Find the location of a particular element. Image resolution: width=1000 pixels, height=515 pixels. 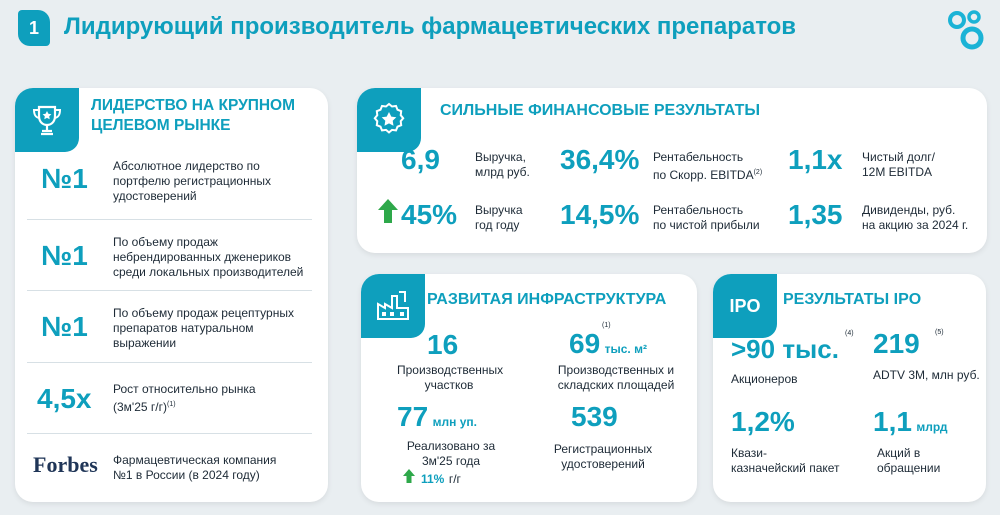

sites-label-line1: Производственных is located at coordinates (450, 370).